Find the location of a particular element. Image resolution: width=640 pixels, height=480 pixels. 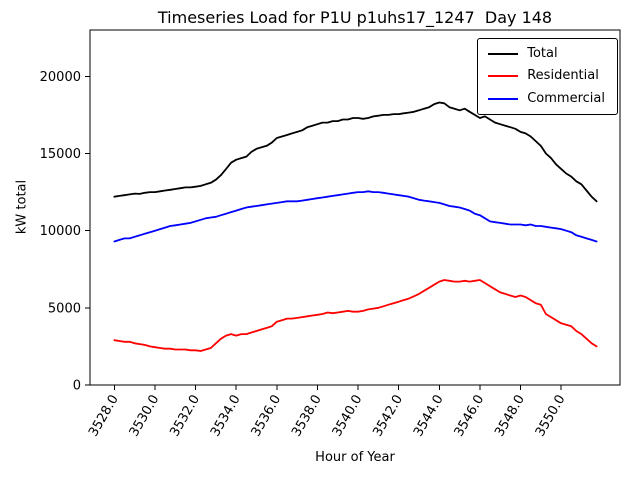

y-axis-ticks: 0 5000 10000 15000 20000 is located at coordinates (65, 232).